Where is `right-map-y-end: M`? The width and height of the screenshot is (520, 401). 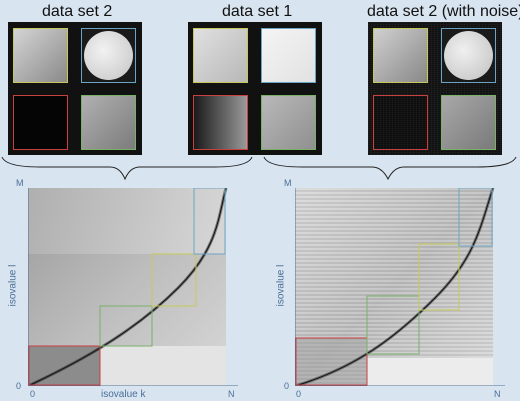 right-map-y-end: M is located at coordinates (288, 183).